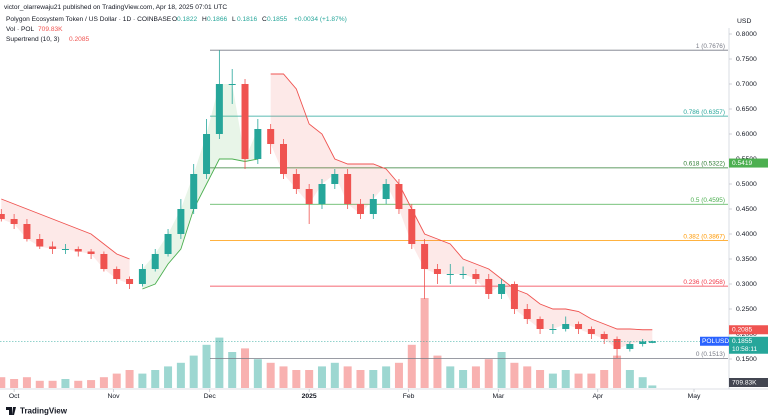  I want to click on x-tick-label: Mar, so click(499, 396).